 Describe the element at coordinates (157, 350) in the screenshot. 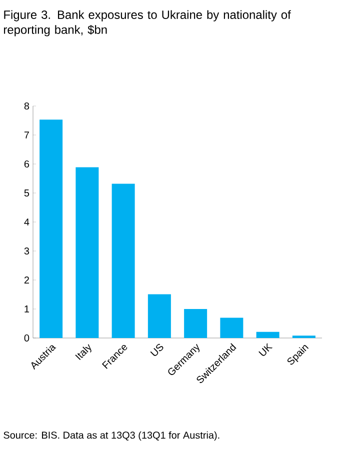

I see `x-tick-label: US` at that location.